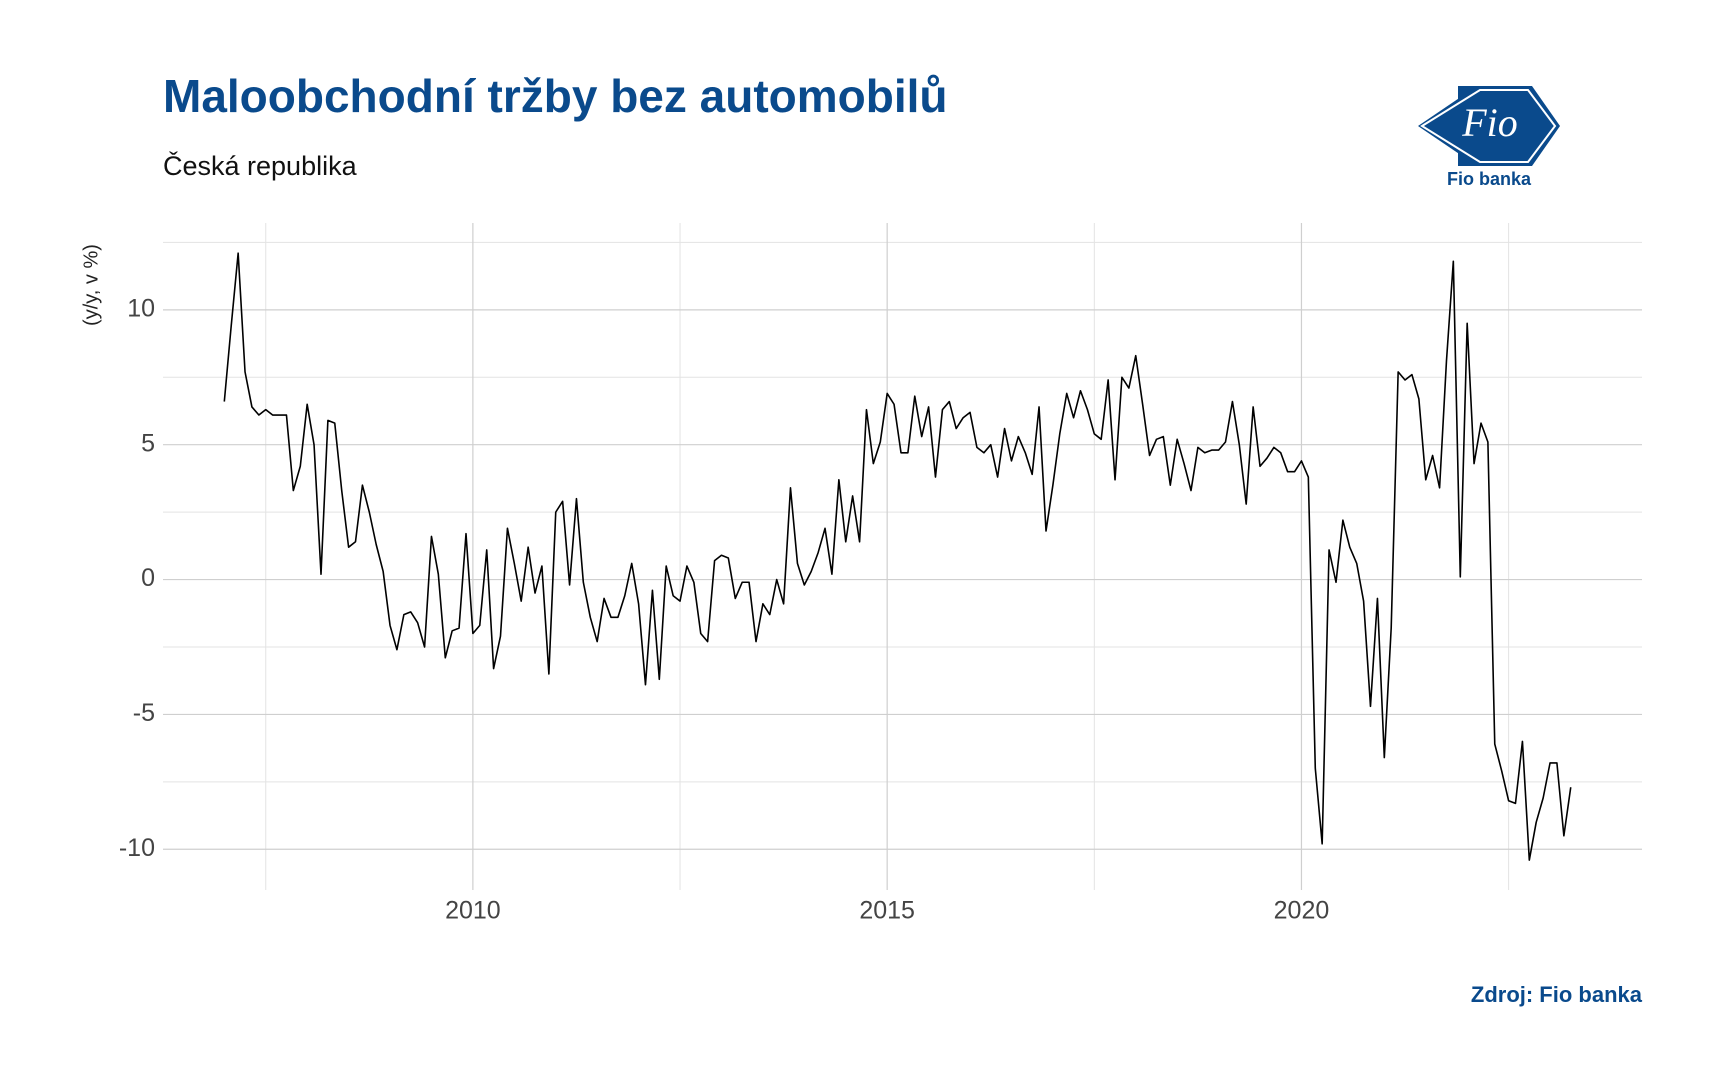  I want to click on x-tick-label: 2015, so click(887, 911).